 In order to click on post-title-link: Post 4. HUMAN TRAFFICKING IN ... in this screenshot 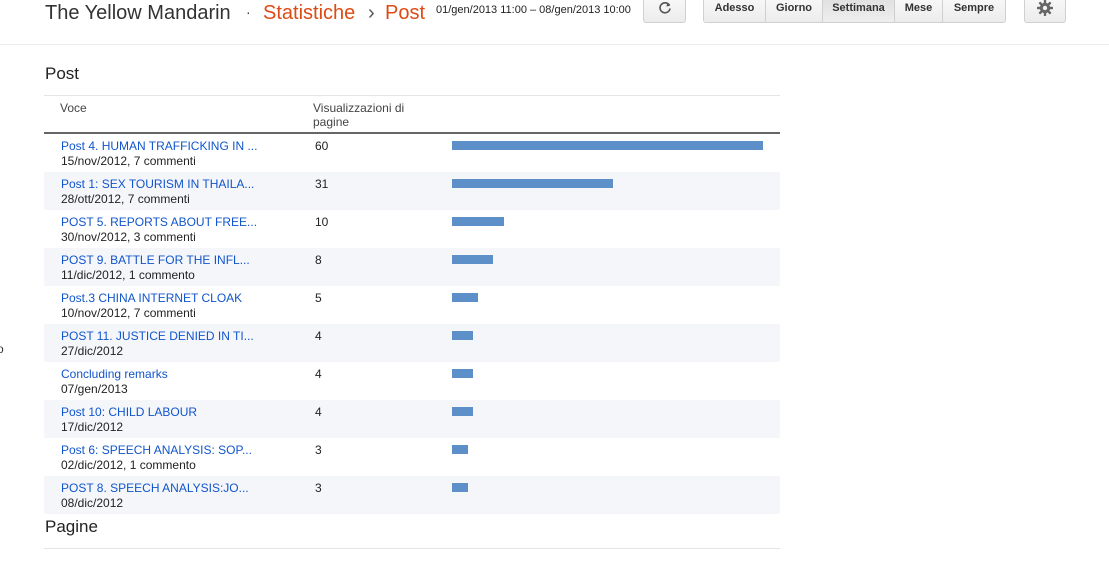, I will do `click(159, 146)`.